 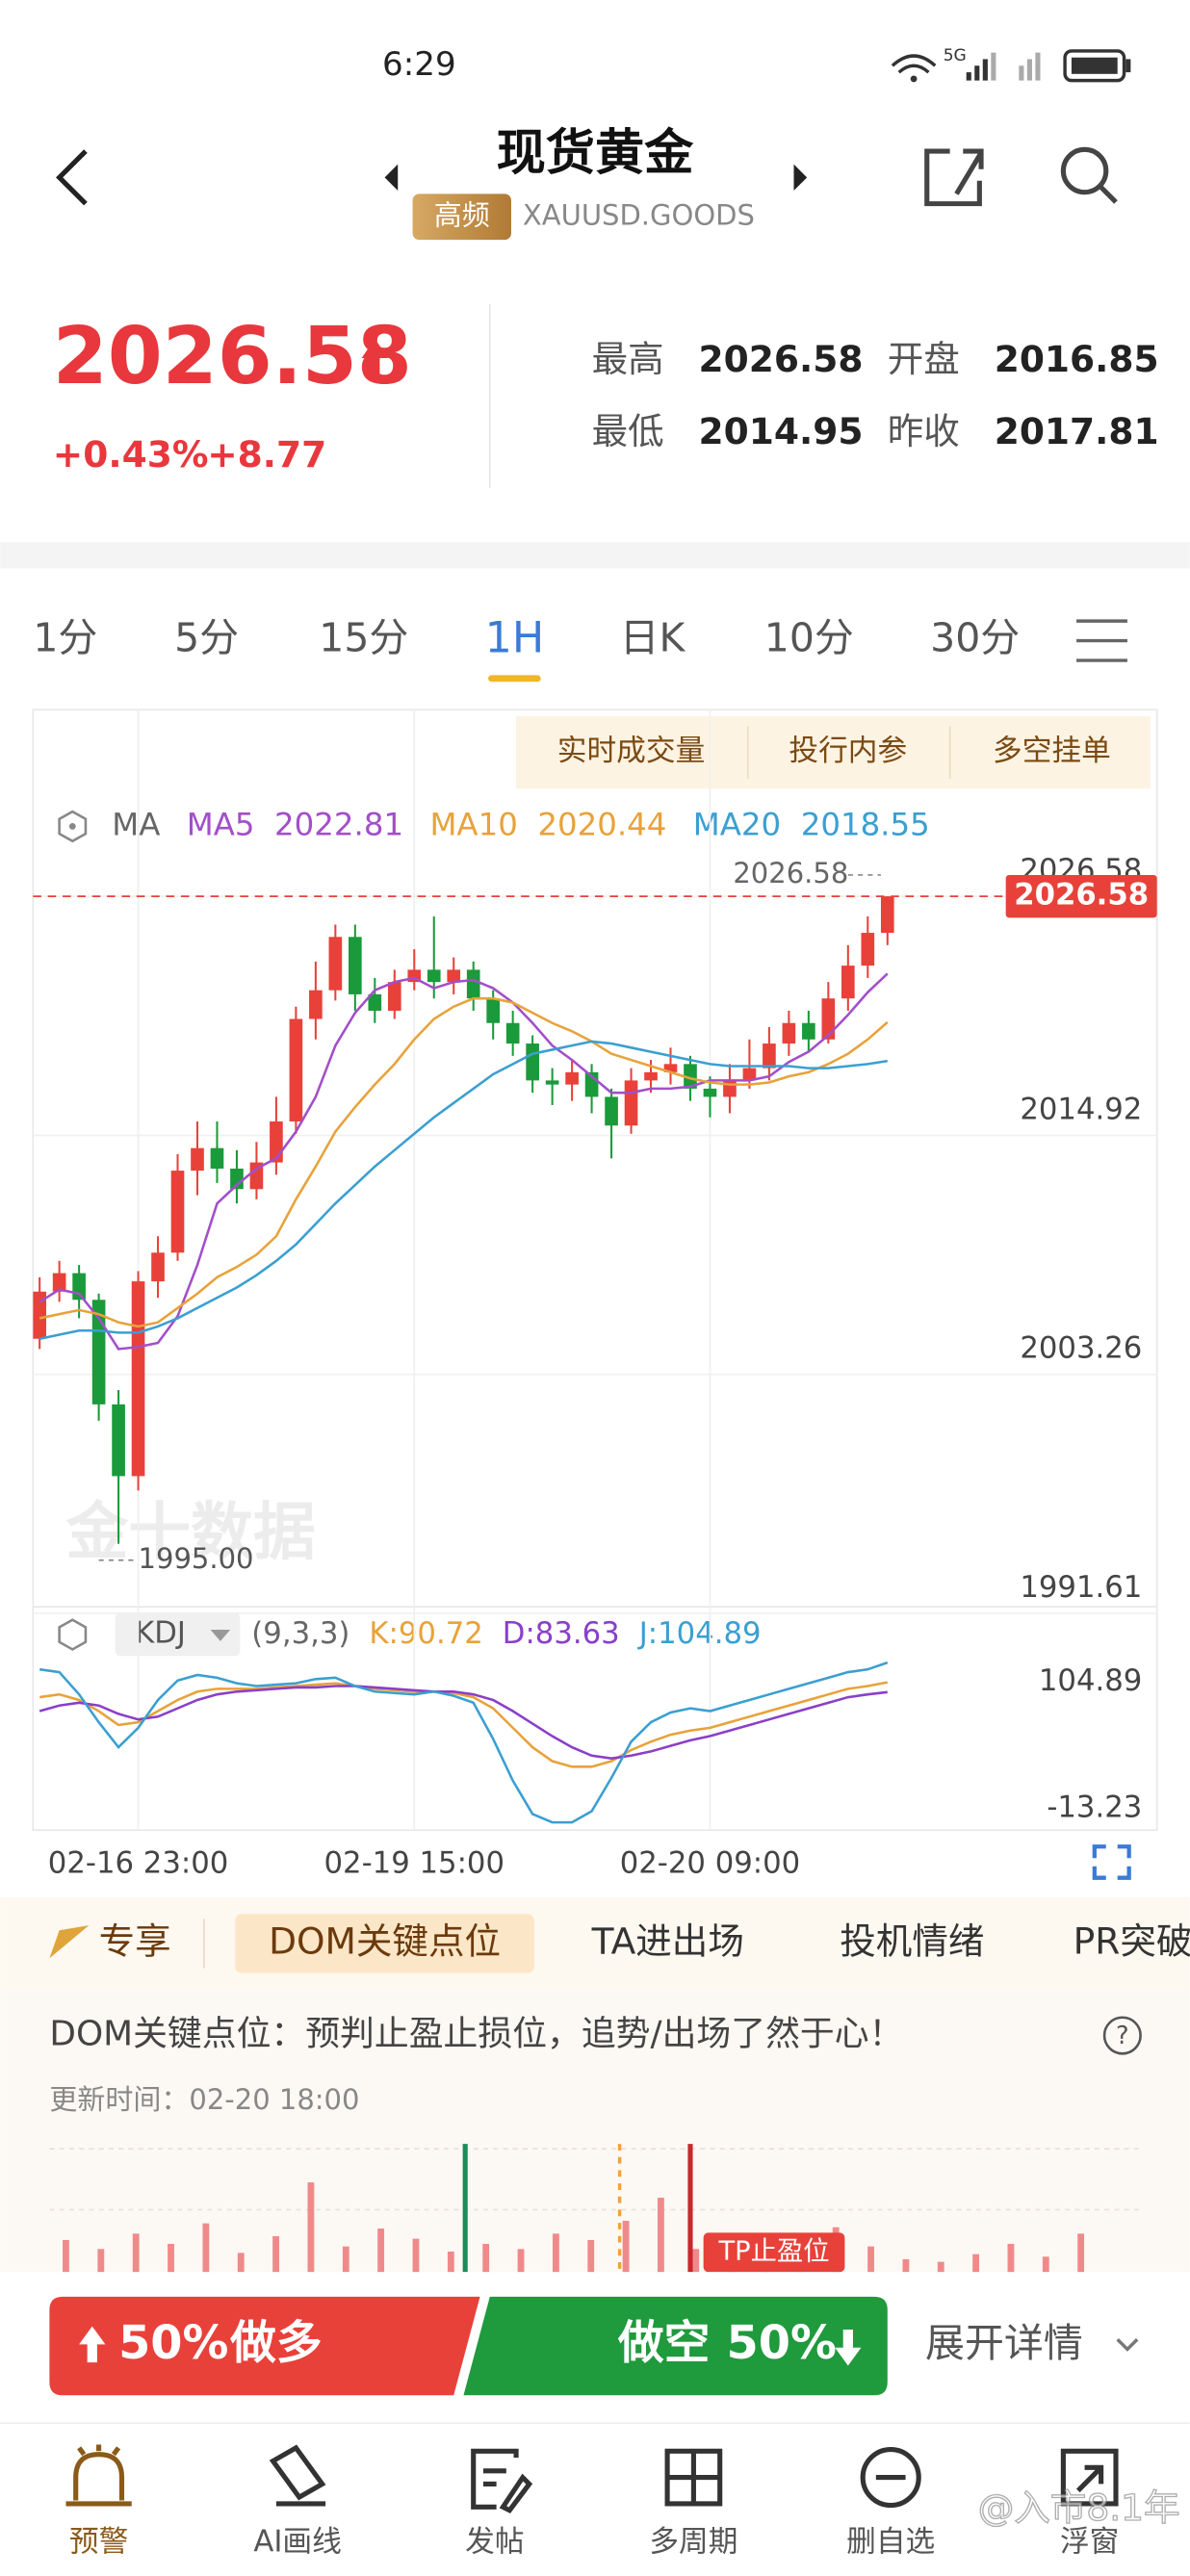 I want to click on tab: 1分, so click(x=65, y=638).